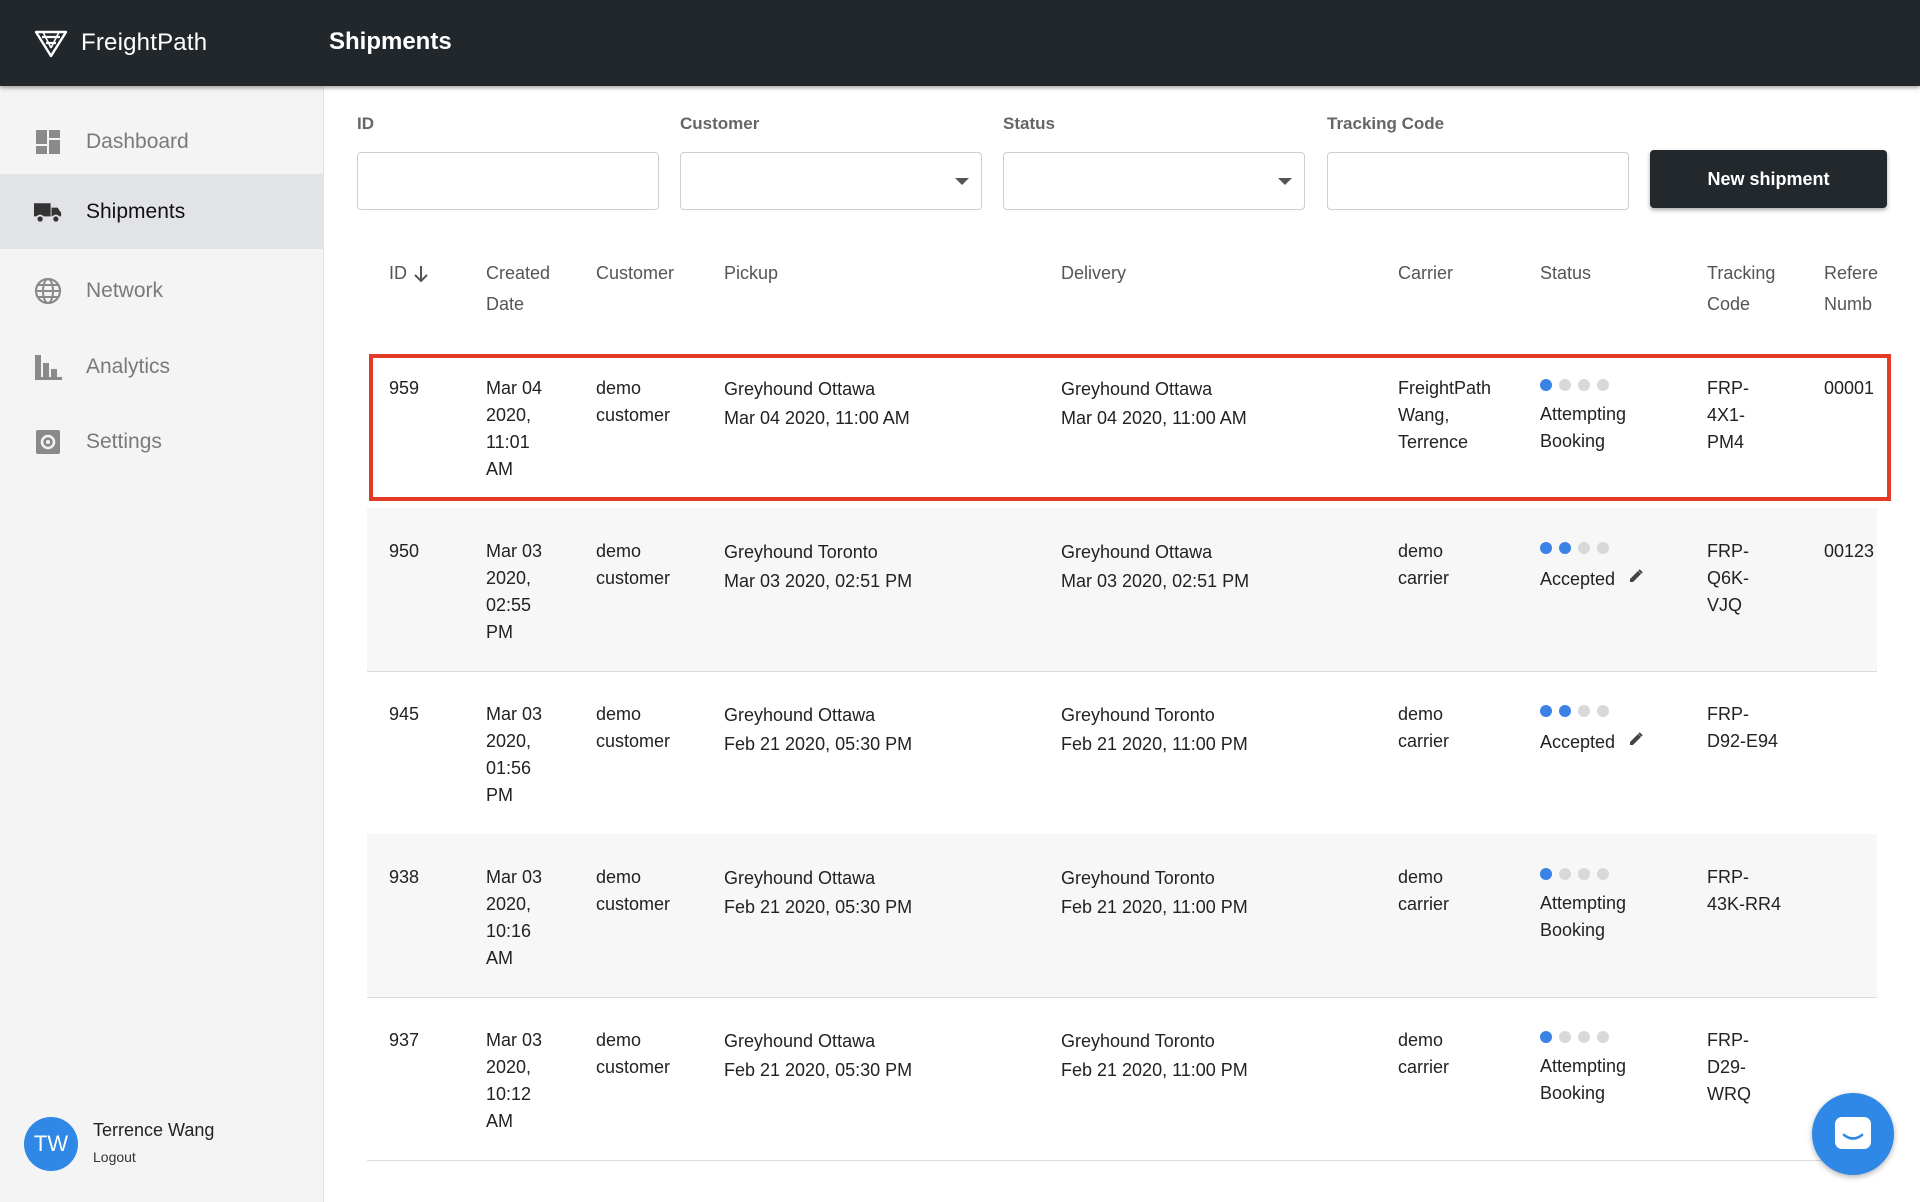 The height and width of the screenshot is (1202, 1920). Describe the element at coordinates (518, 289) in the screenshot. I see `column-header-created-date: Created Date` at that location.